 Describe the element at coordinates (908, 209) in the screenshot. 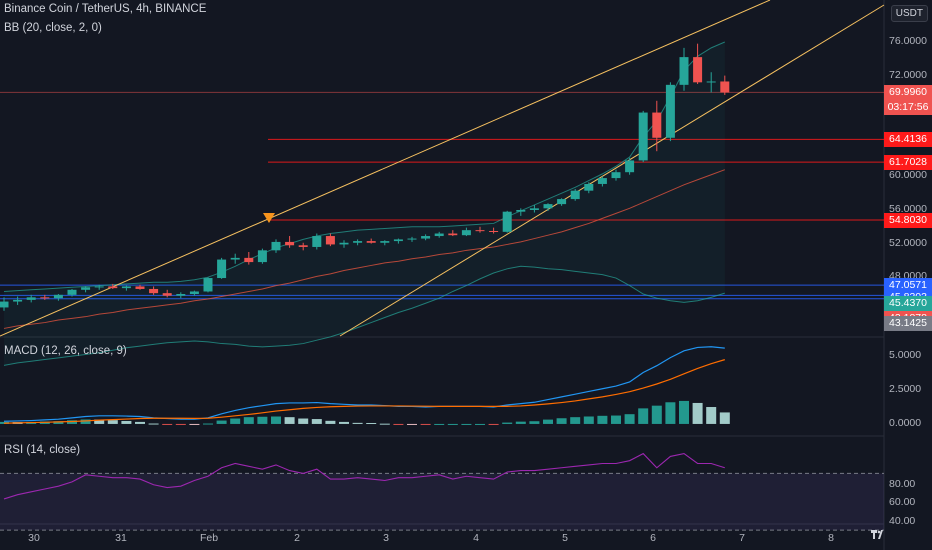

I see `price-axis-tick: 56.0000` at that location.